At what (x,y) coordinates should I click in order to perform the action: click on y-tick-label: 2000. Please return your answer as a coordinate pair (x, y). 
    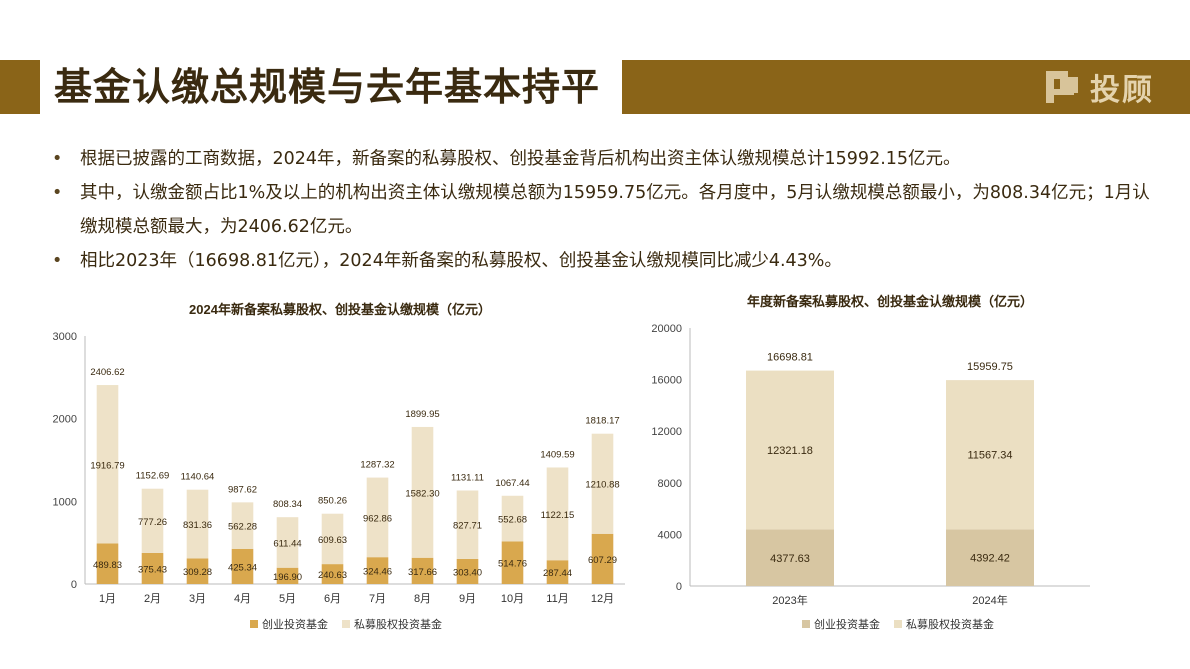
    Looking at the image, I should click on (65, 420).